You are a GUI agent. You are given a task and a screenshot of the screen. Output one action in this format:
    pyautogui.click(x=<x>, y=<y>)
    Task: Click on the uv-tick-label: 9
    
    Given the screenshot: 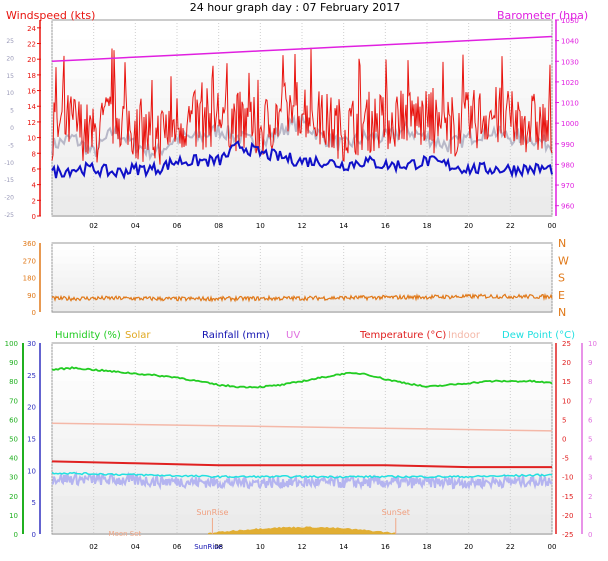 What is the action you would take?
    pyautogui.click(x=590, y=363)
    